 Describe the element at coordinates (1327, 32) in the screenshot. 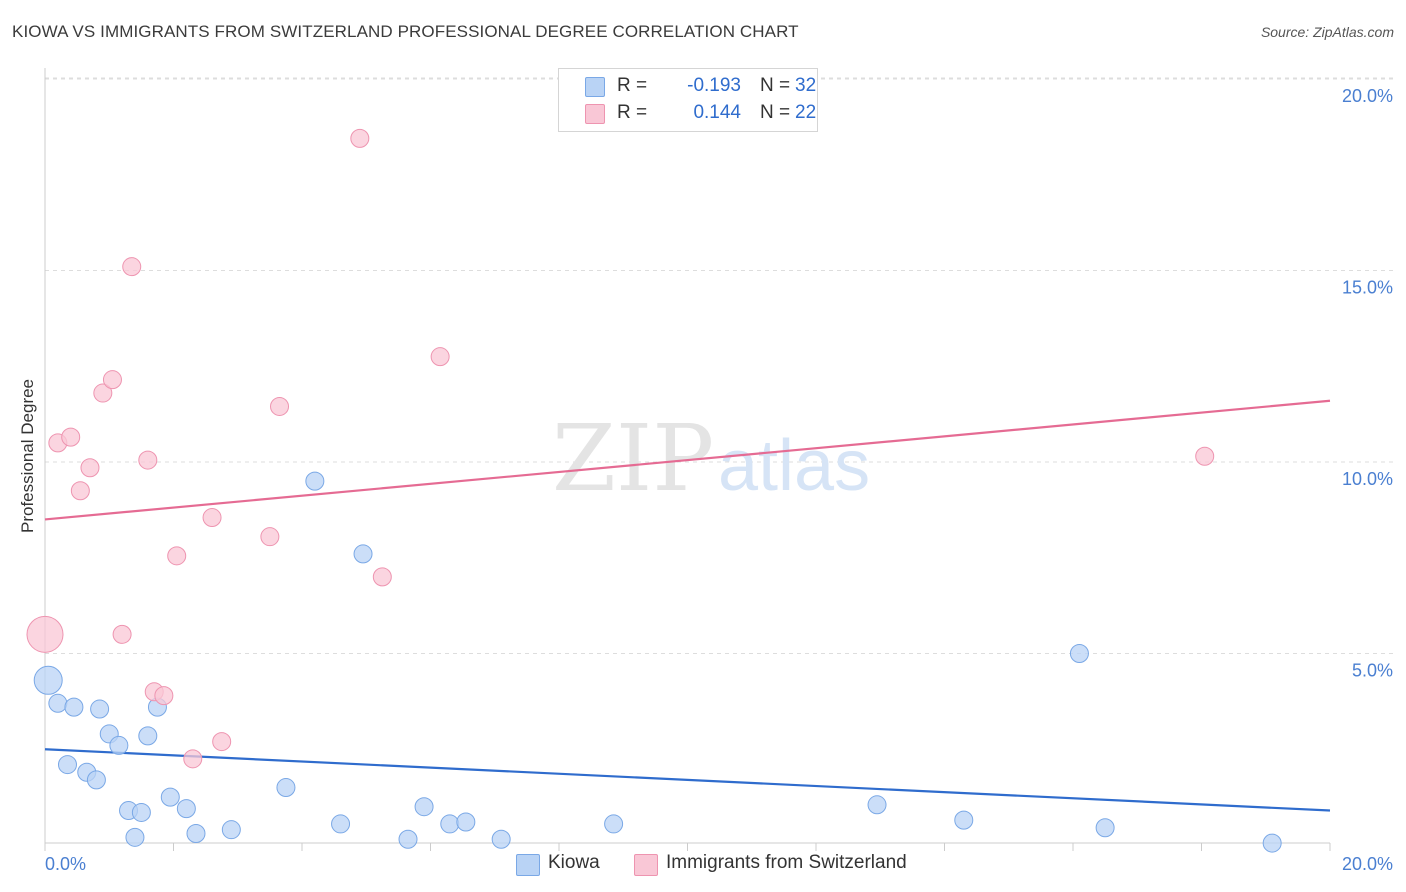

I see `chart-source: Source: ZipAtlas.com` at that location.